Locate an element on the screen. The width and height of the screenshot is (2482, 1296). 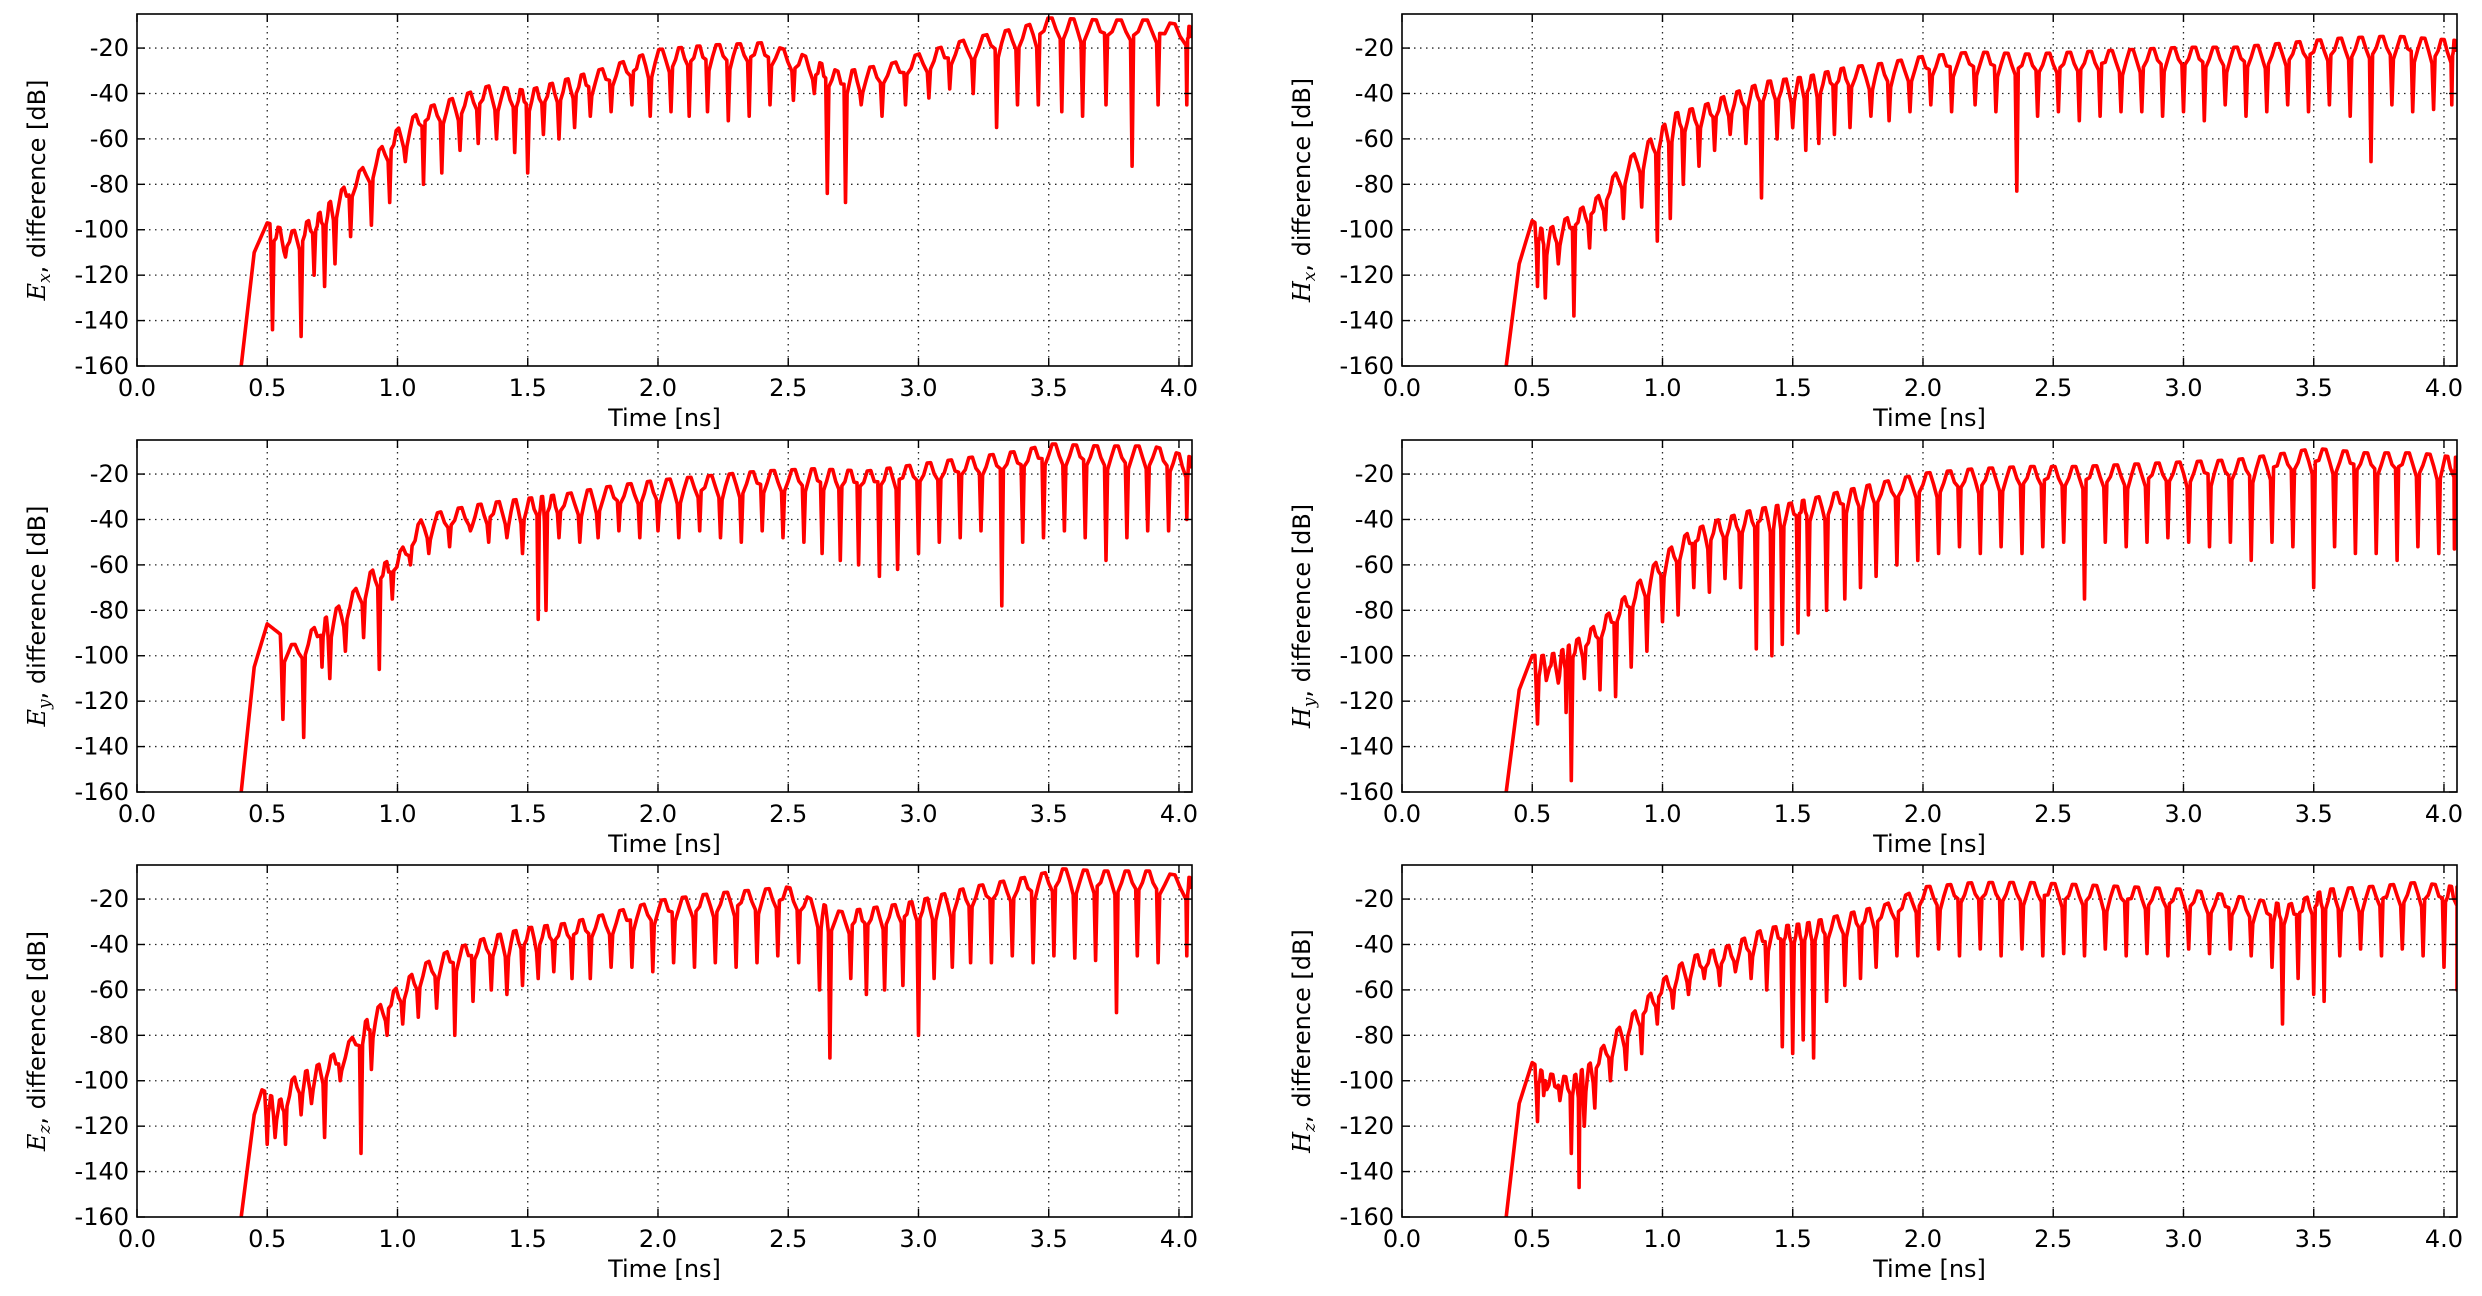
y-axis-label: Ey, difference [dB] is located at coordinates (39, 617).